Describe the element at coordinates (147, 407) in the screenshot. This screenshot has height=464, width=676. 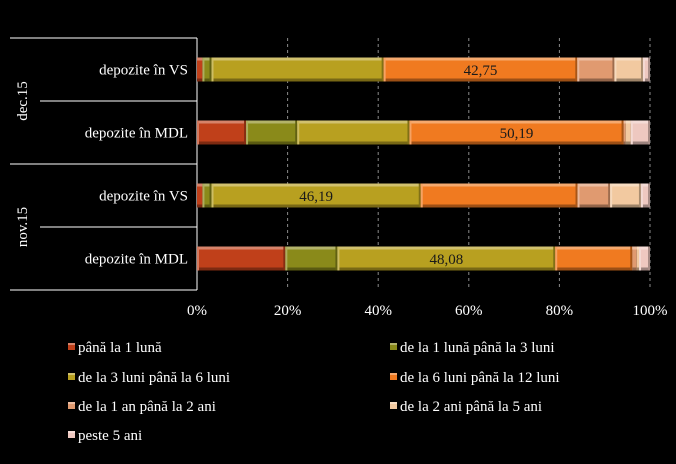
I see `legend-label: de la 1 an până la 2 ani` at that location.